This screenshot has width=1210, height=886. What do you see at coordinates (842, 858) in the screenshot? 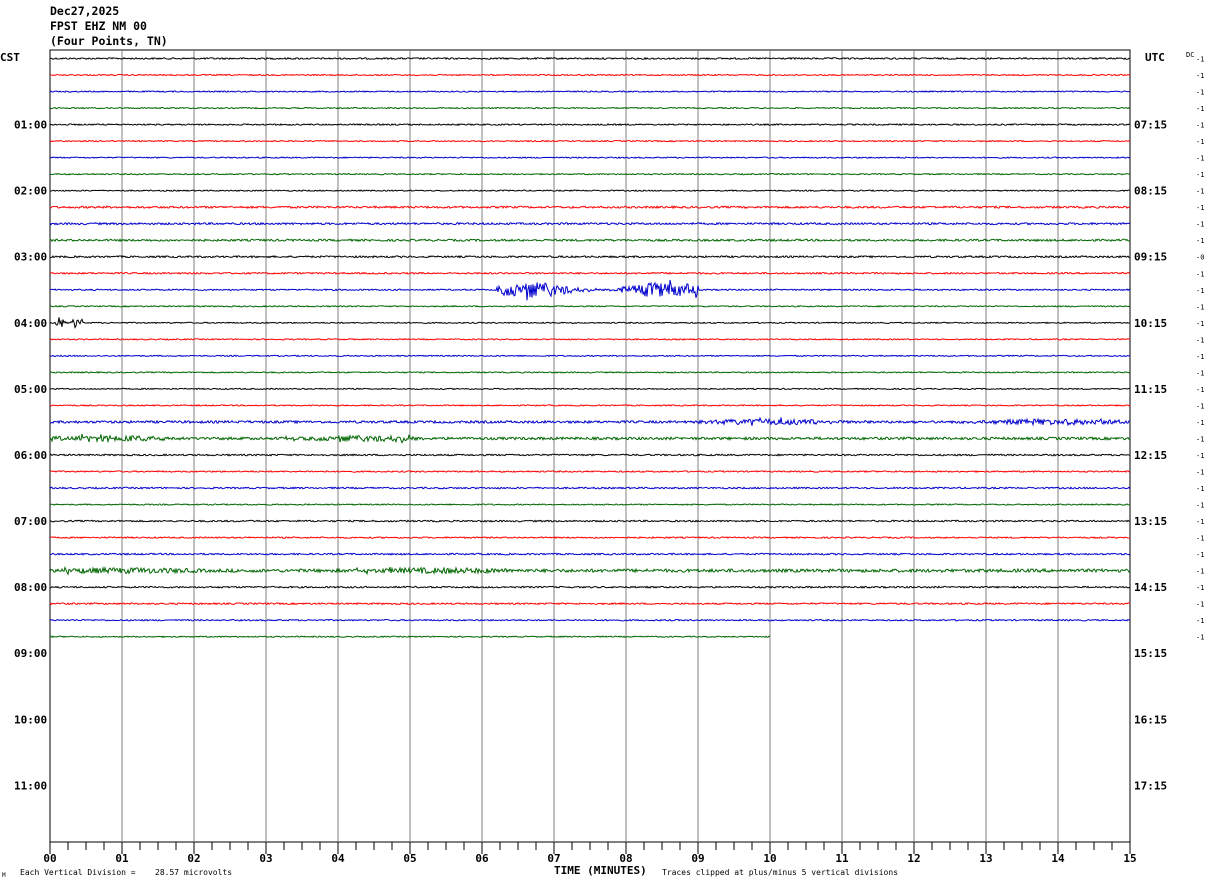
I see `x-tick-label: 11` at bounding box center [842, 858].